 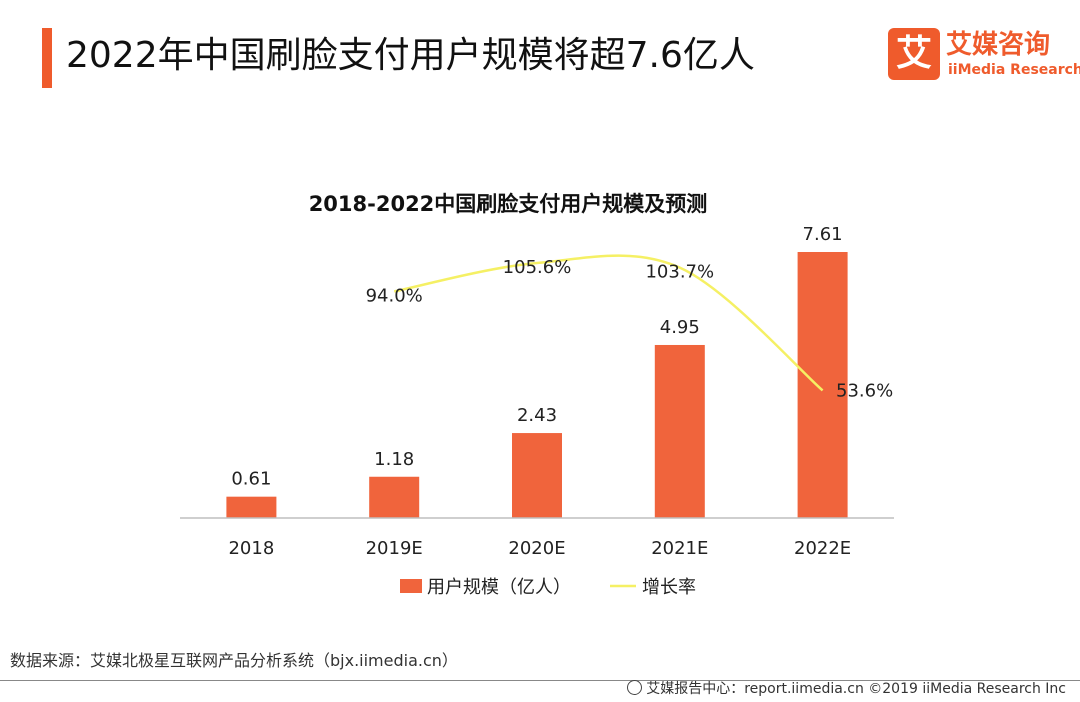 What do you see at coordinates (411, 586) in the screenshot?
I see `legend-swatch-bar` at bounding box center [411, 586].